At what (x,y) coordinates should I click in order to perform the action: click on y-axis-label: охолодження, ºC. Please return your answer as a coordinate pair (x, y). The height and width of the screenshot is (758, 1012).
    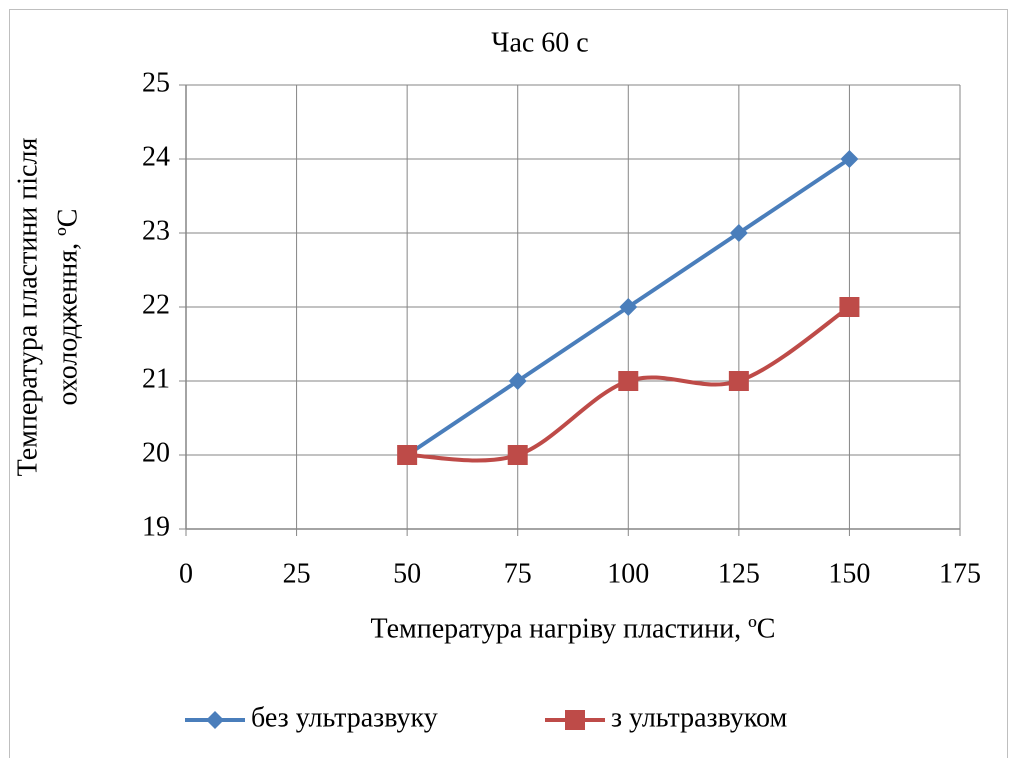
    Looking at the image, I should click on (67, 307).